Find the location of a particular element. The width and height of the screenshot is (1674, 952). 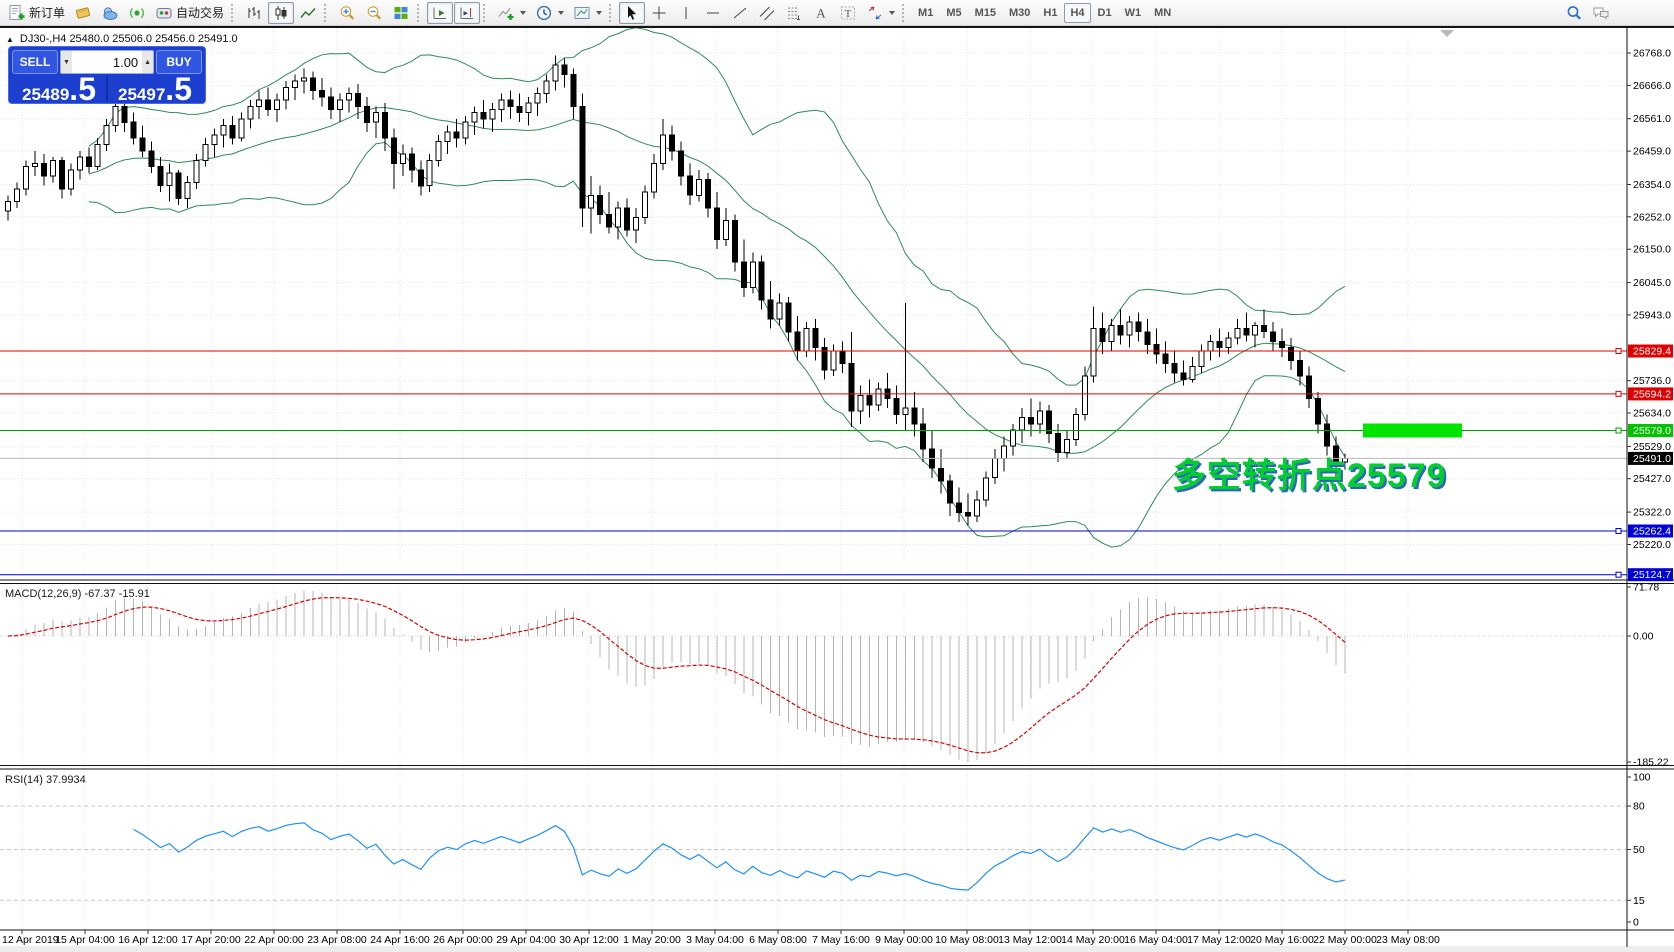

cursor-icon is located at coordinates (632, 12).